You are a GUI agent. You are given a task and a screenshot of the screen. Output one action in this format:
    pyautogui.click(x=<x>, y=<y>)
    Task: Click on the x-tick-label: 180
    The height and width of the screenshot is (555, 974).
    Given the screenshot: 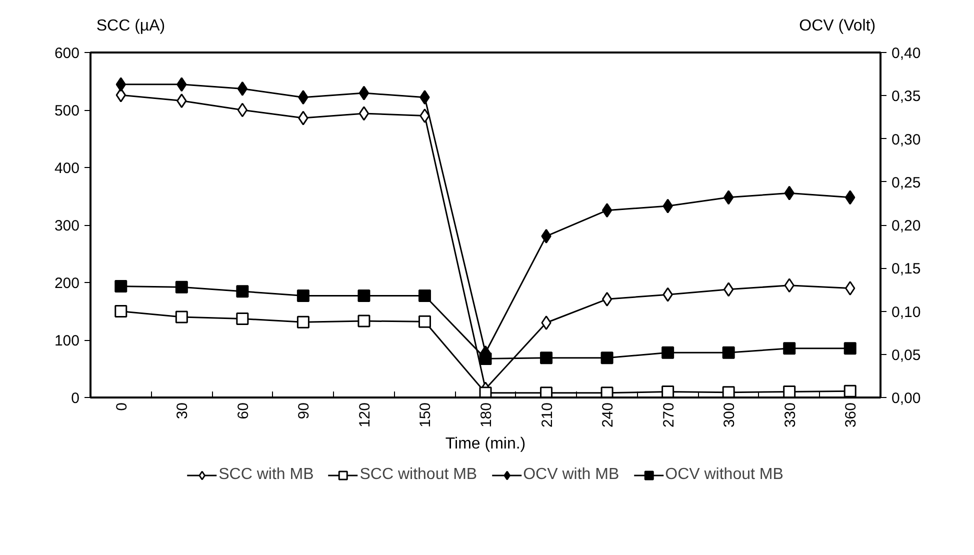 What is the action you would take?
    pyautogui.click(x=486, y=415)
    